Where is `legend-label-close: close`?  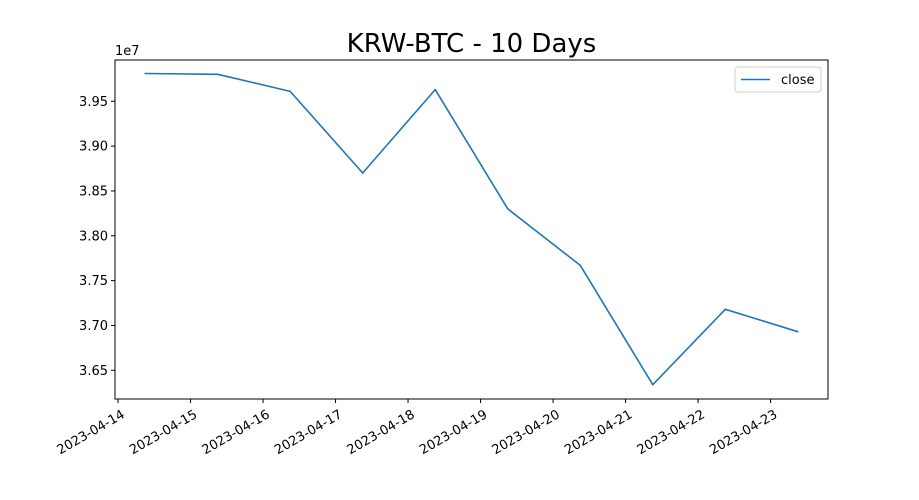 legend-label-close: close is located at coordinates (797, 80).